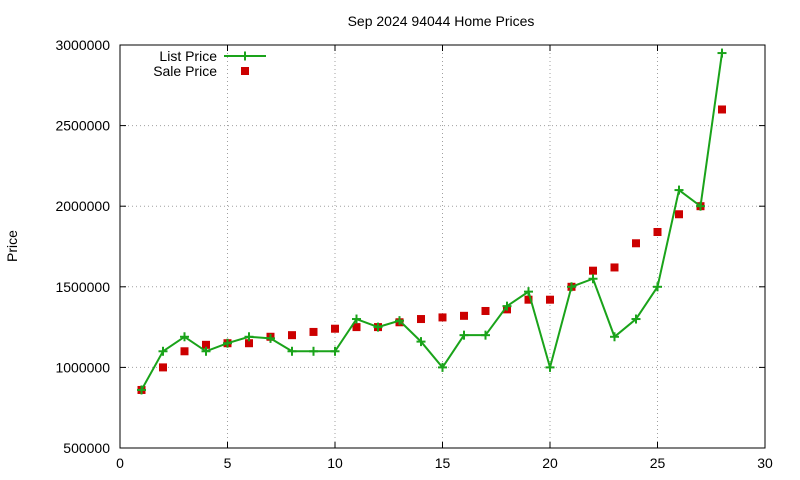 The height and width of the screenshot is (480, 800). Describe the element at coordinates (550, 463) in the screenshot. I see `x-tick-label: 20` at that location.